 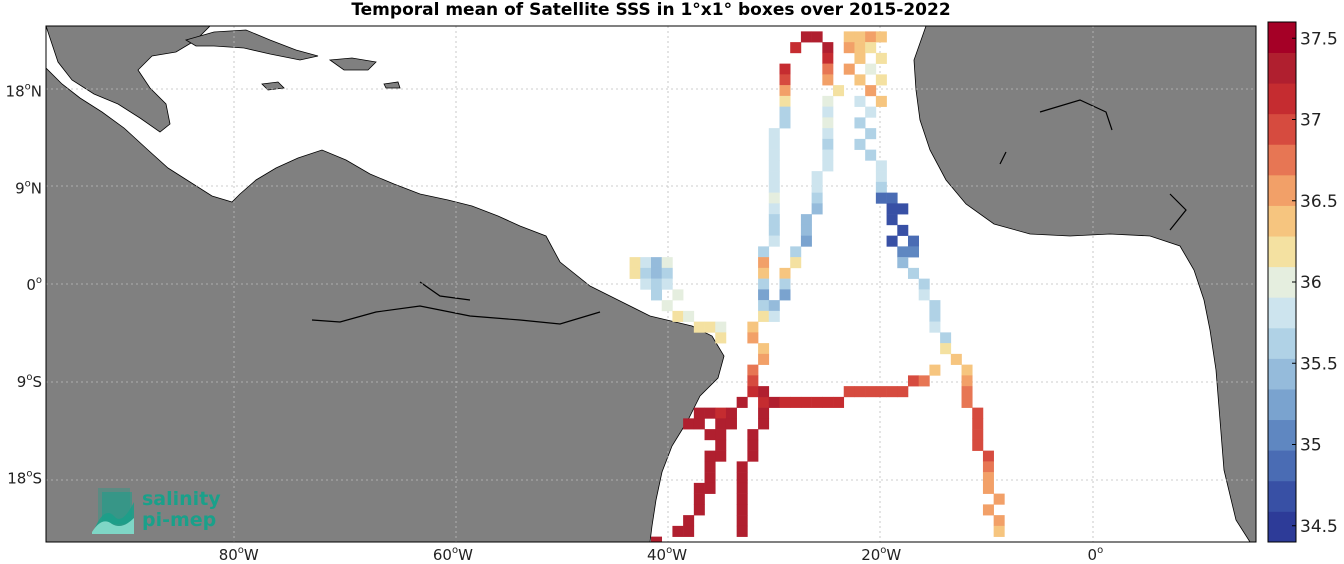 What do you see at coordinates (28, 187) in the screenshot?
I see `lat-tick-label: 9oN` at bounding box center [28, 187].